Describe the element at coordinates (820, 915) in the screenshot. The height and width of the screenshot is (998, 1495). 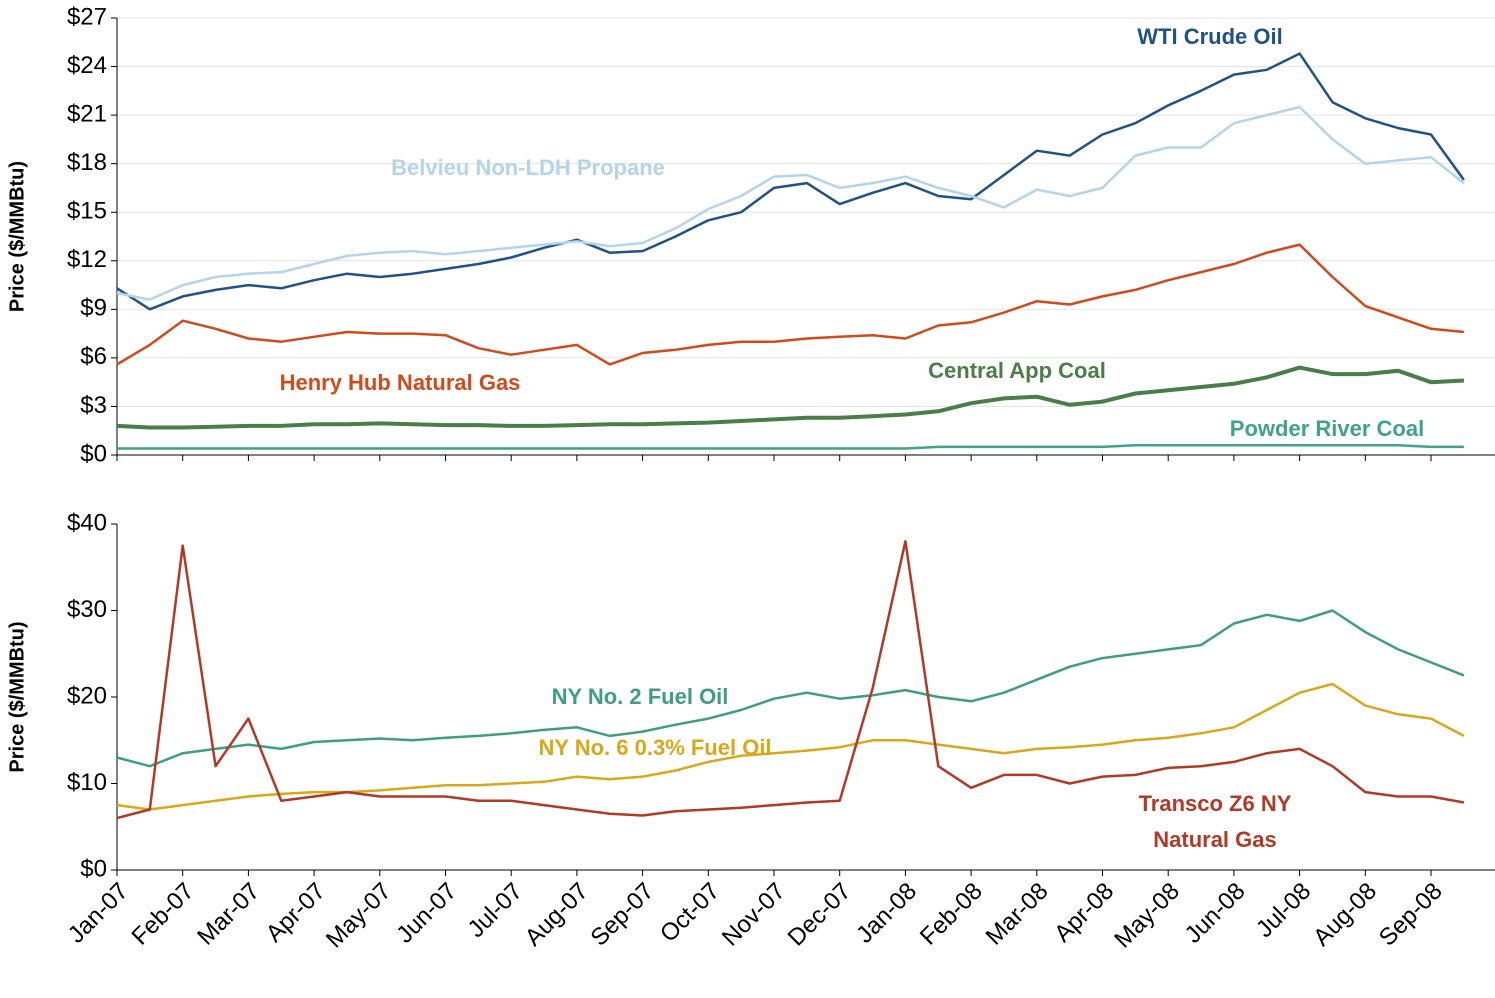
I see `x-tick-label: Dec-07` at that location.